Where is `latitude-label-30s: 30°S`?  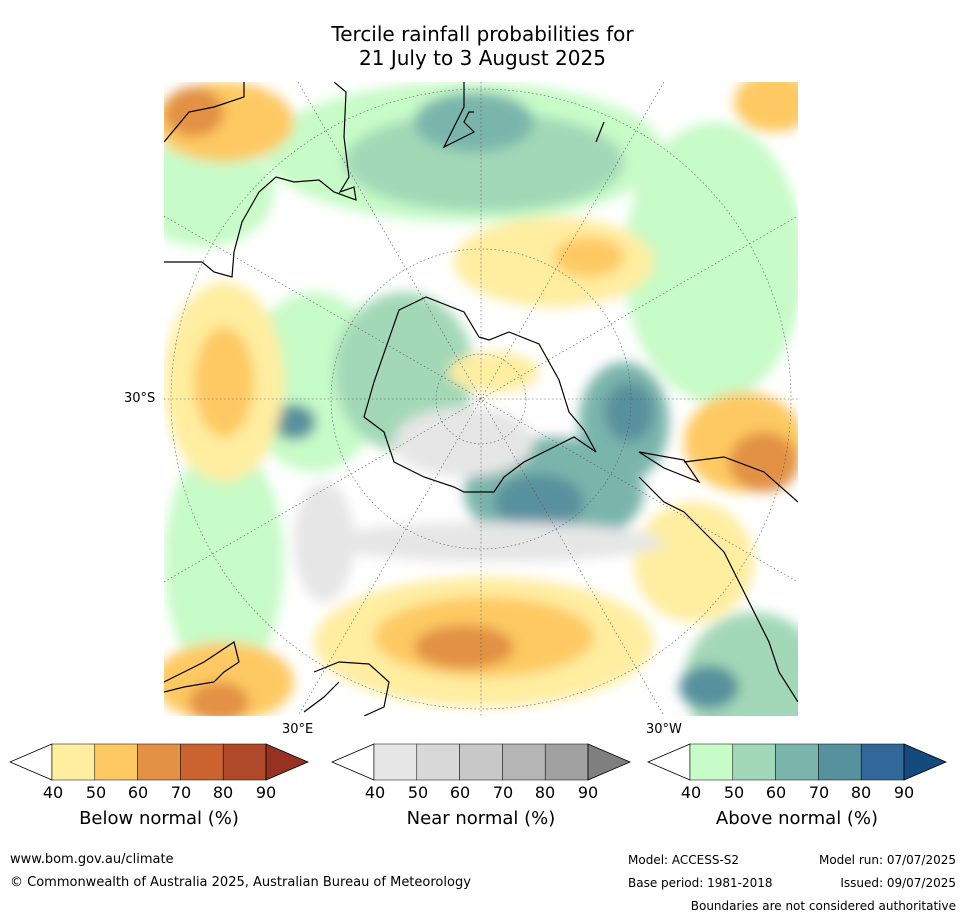 latitude-label-30s: 30°S is located at coordinates (140, 398).